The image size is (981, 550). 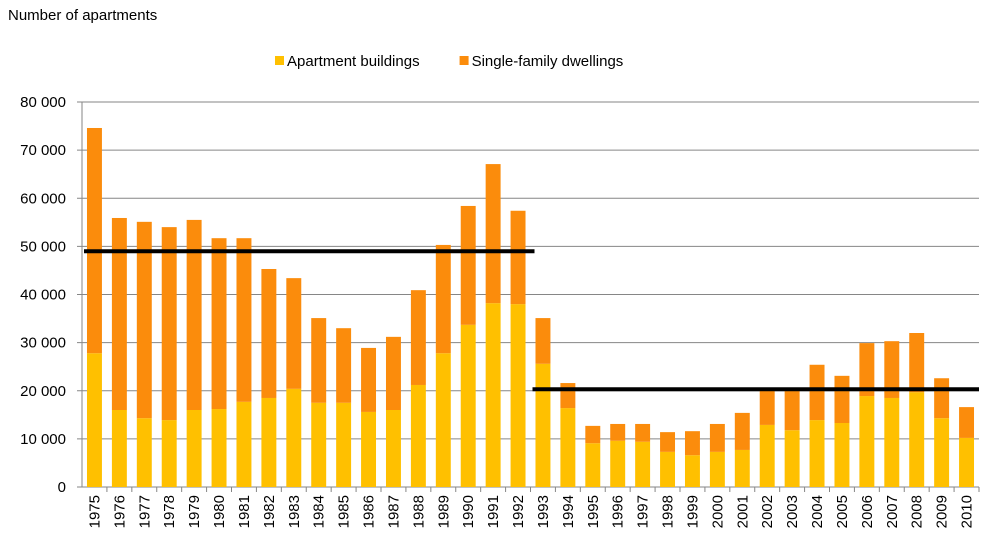 What do you see at coordinates (194, 511) in the screenshot?
I see `x-tick-label: 1979` at bounding box center [194, 511].